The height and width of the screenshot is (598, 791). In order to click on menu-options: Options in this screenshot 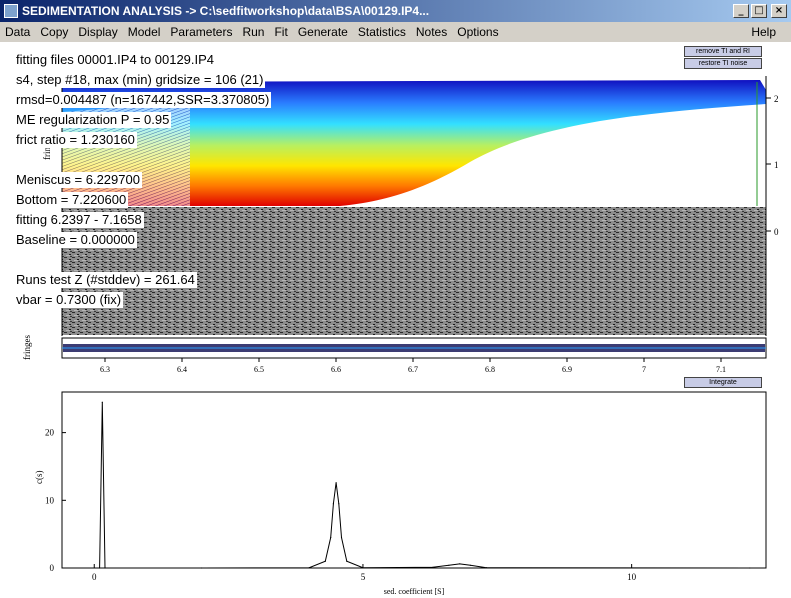, I will do `click(478, 32)`.